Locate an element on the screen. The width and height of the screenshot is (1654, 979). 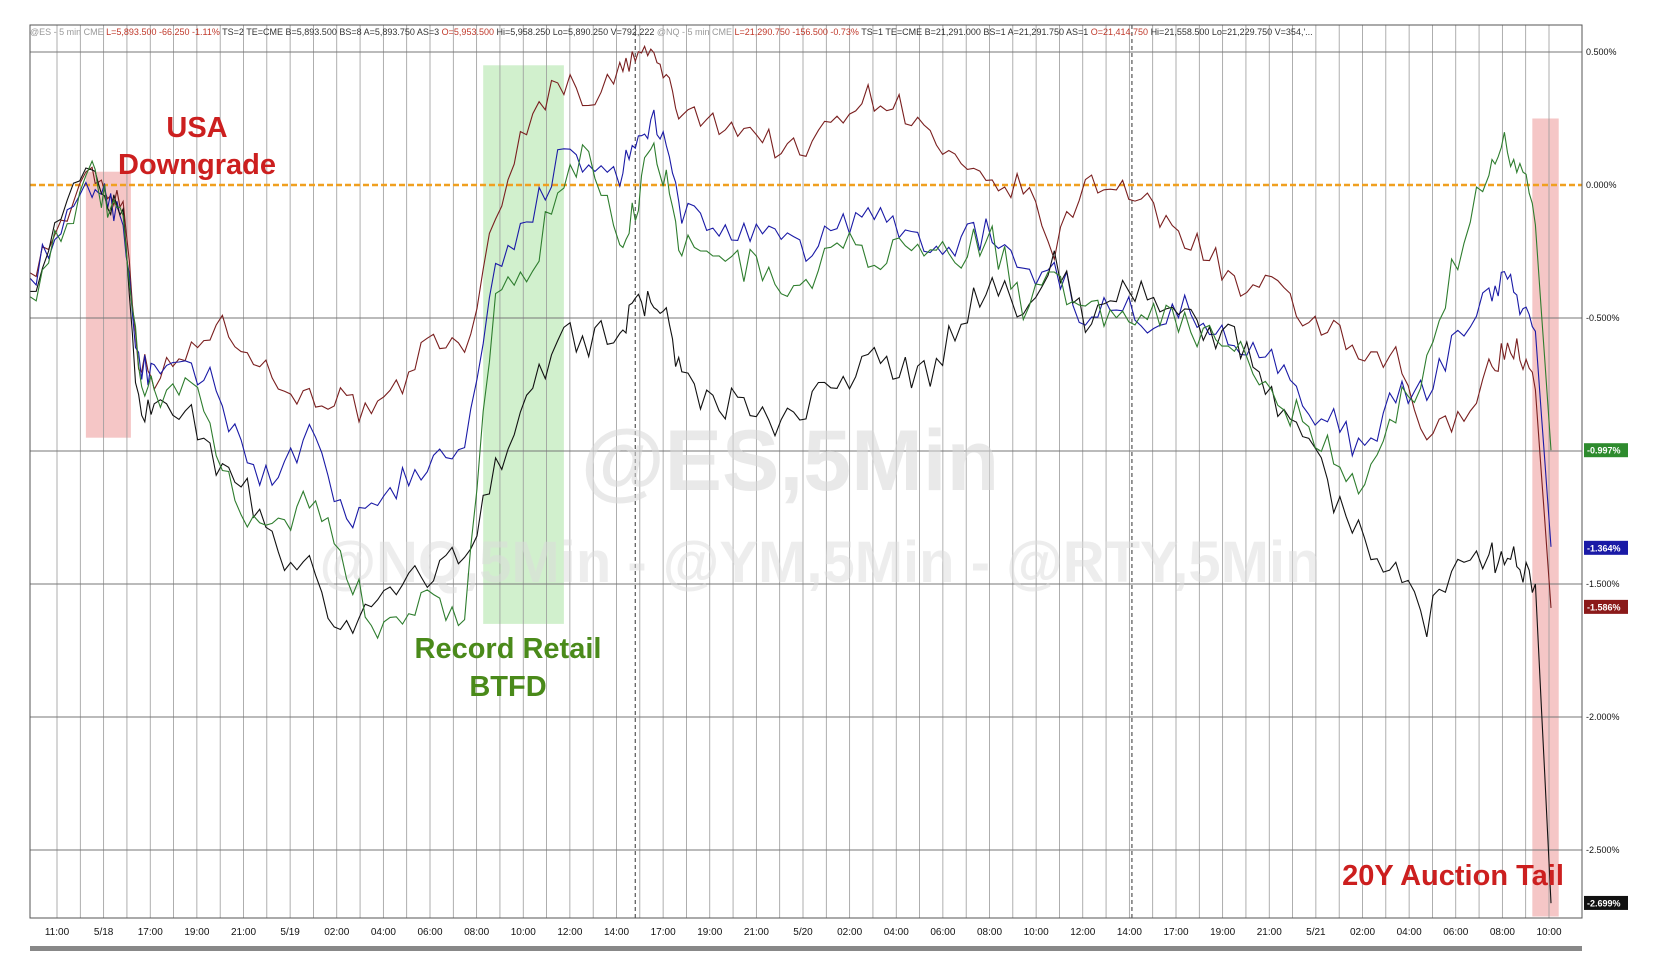
annotation-auction: 20Y Auction Tail is located at coordinates (1453, 876).